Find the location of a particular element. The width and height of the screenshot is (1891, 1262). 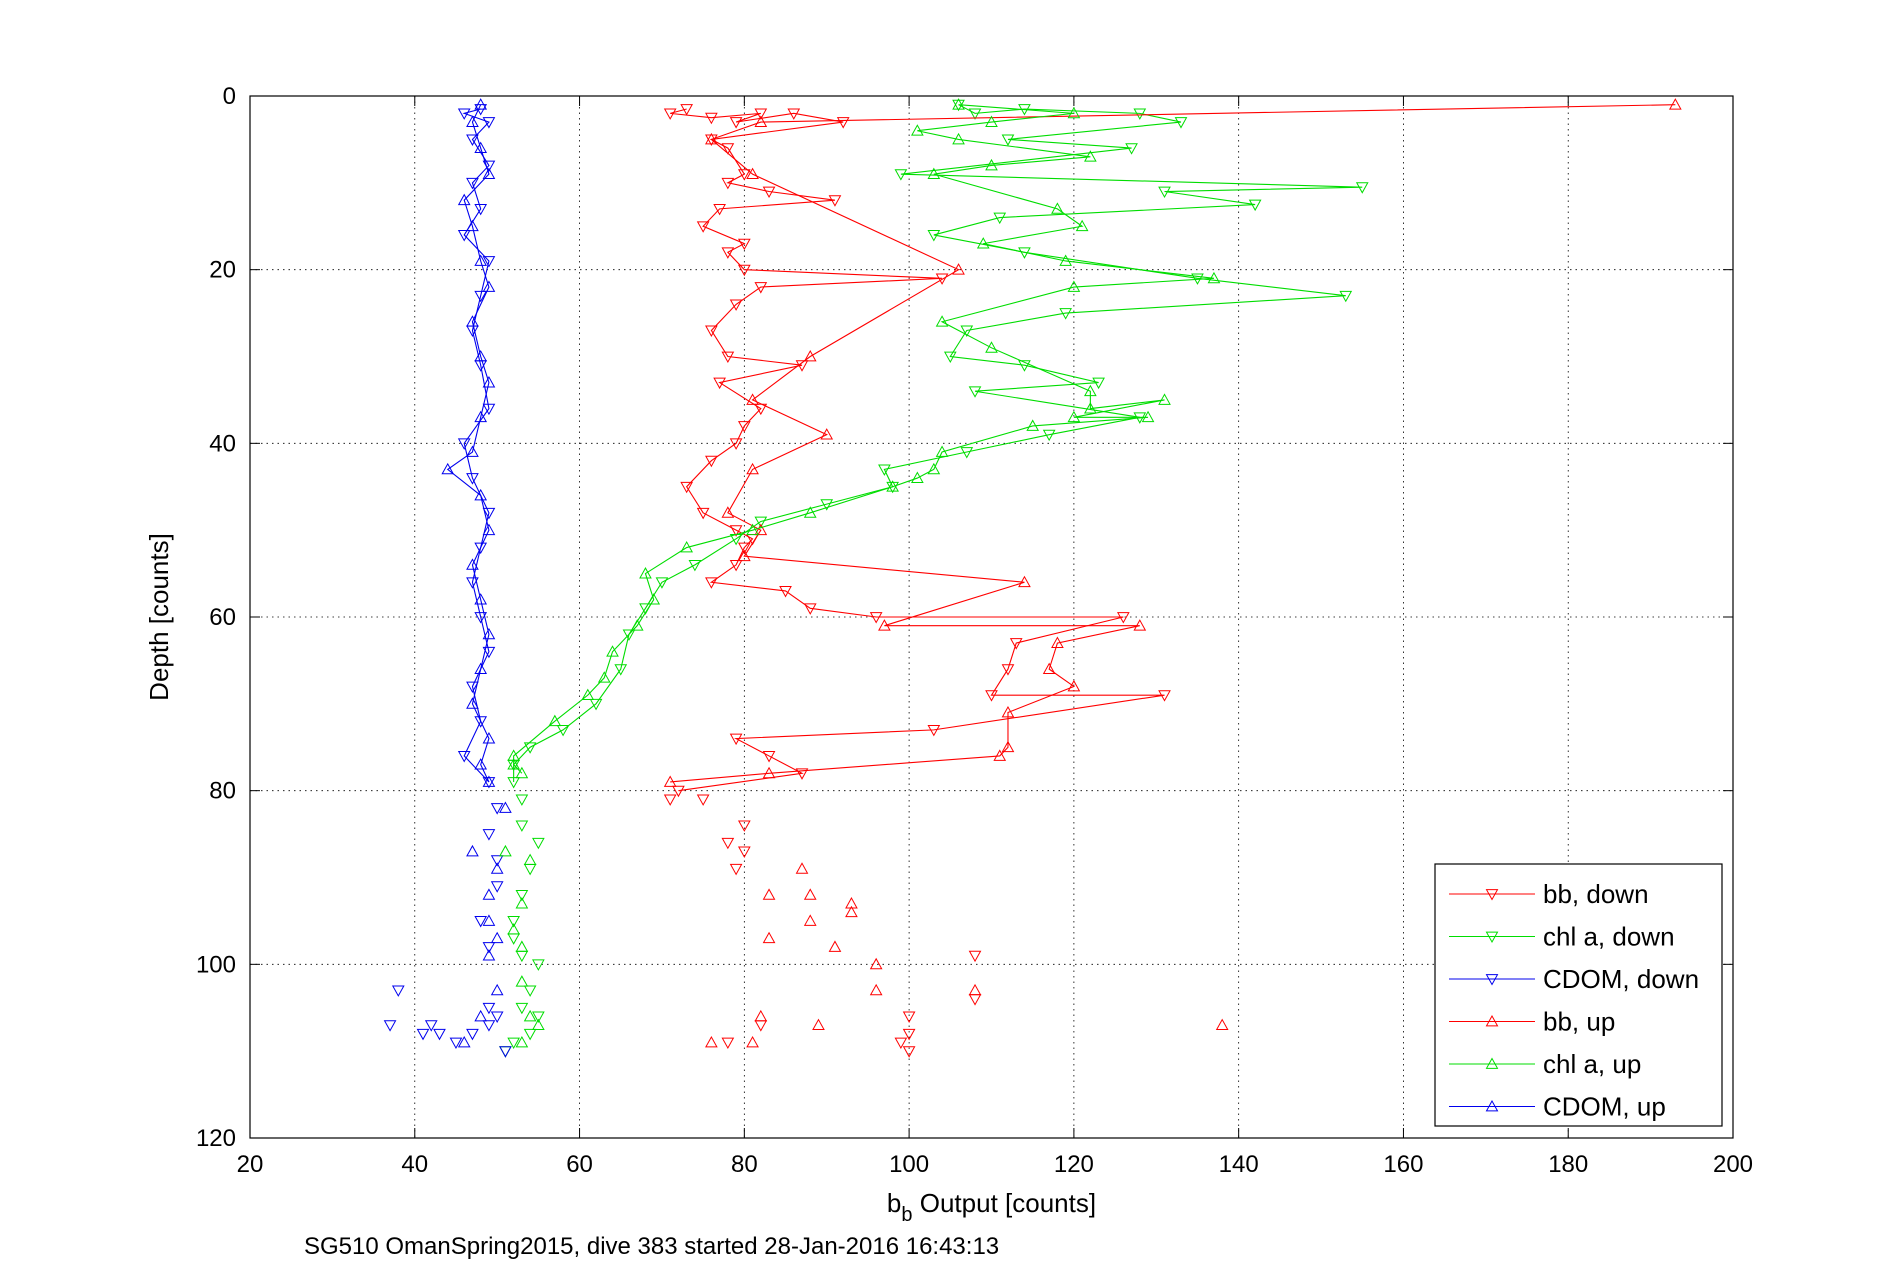

legend-marker-cdom-down is located at coordinates (1492, 980).